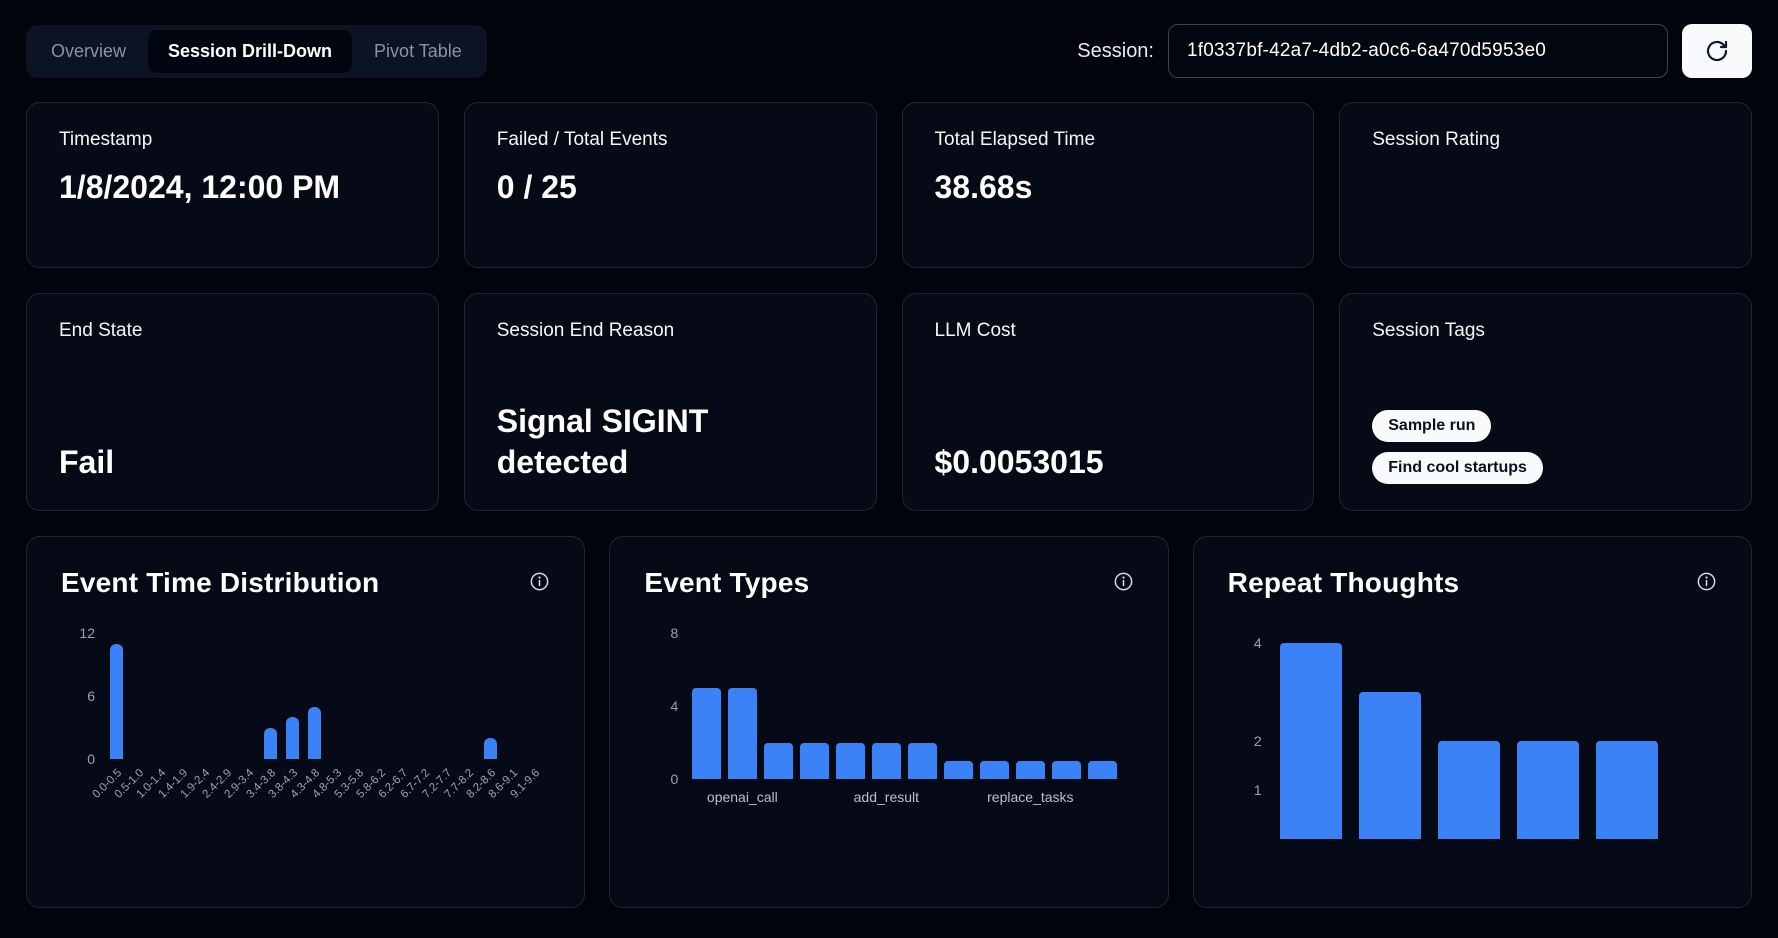 This screenshot has height=938, width=1778. I want to click on session-id-input, so click(1418, 51).